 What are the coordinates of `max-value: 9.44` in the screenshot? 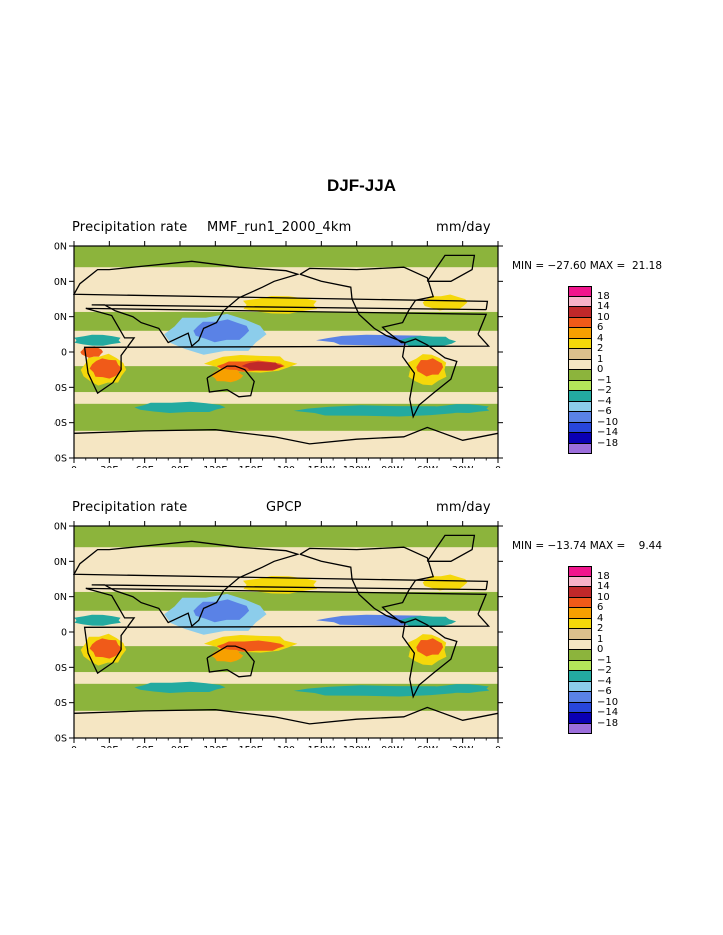 It's located at (650, 546).